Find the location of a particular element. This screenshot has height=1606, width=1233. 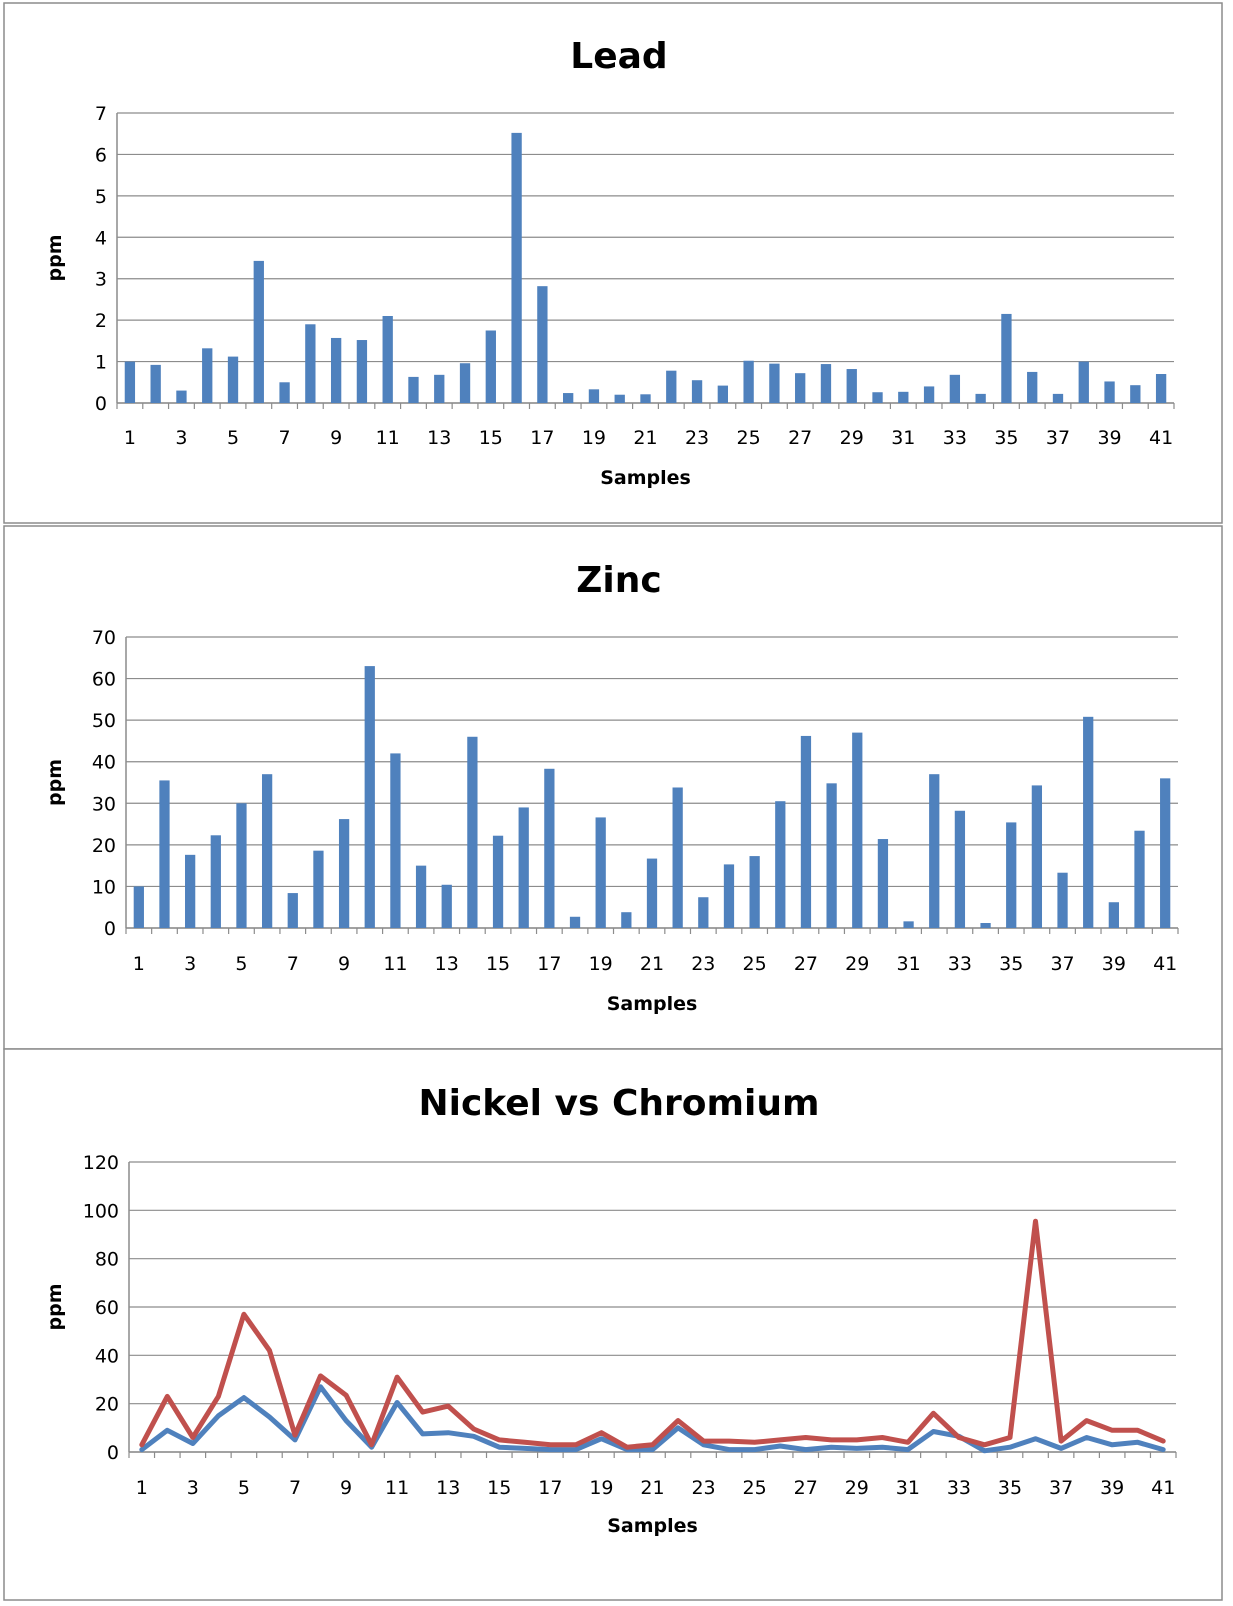

x-tick-label: 21 is located at coordinates (652, 1488).